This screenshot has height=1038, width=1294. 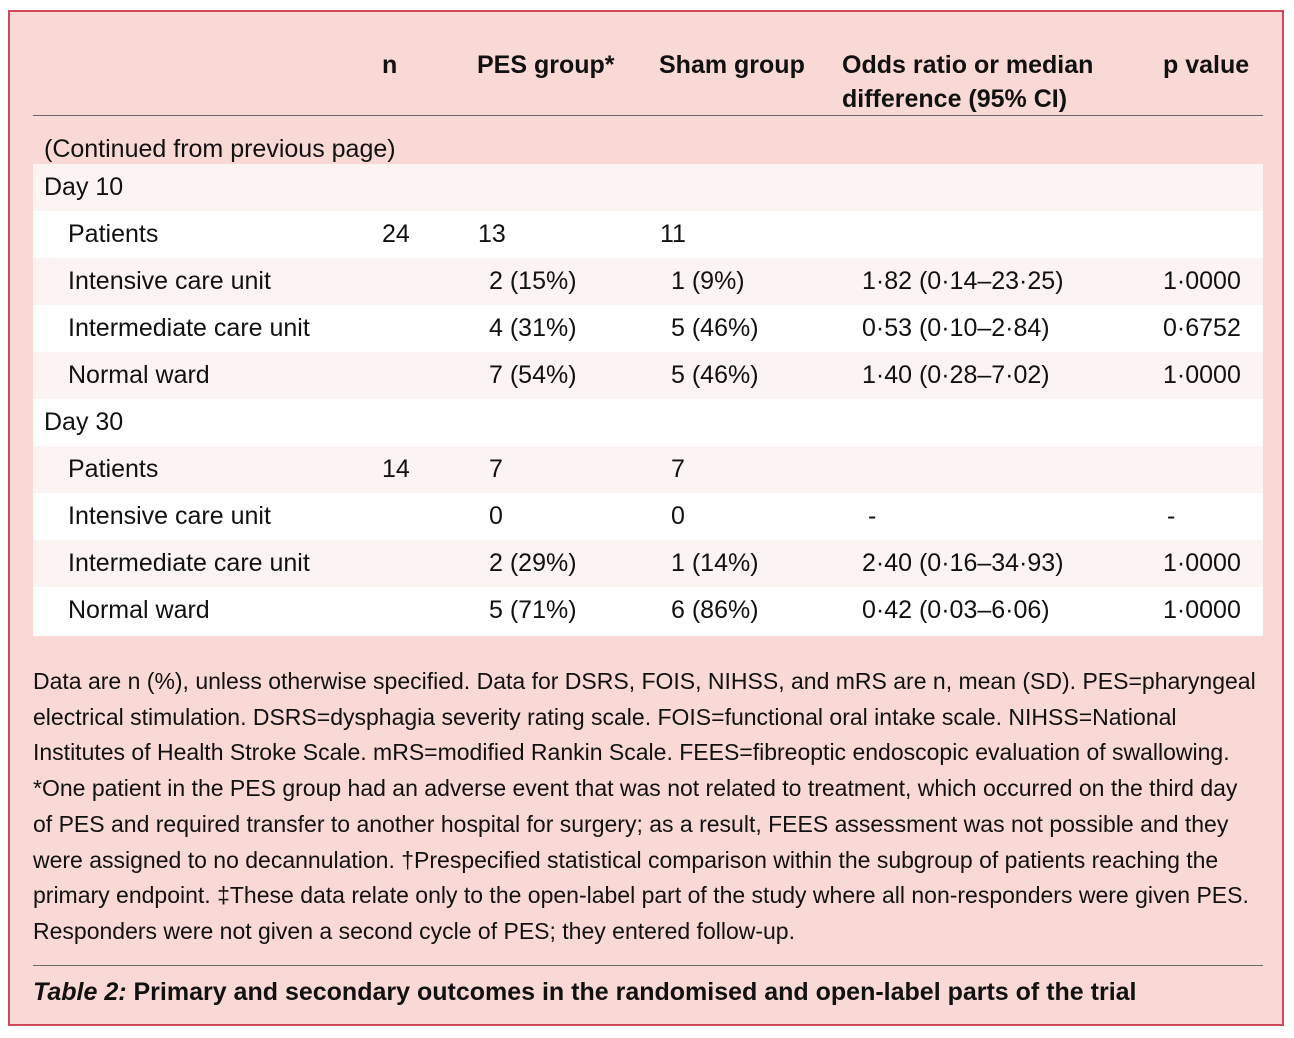 What do you see at coordinates (967, 82) in the screenshot?
I see `header-odds-ratio: Odds ratio or median difference (95% CI)` at bounding box center [967, 82].